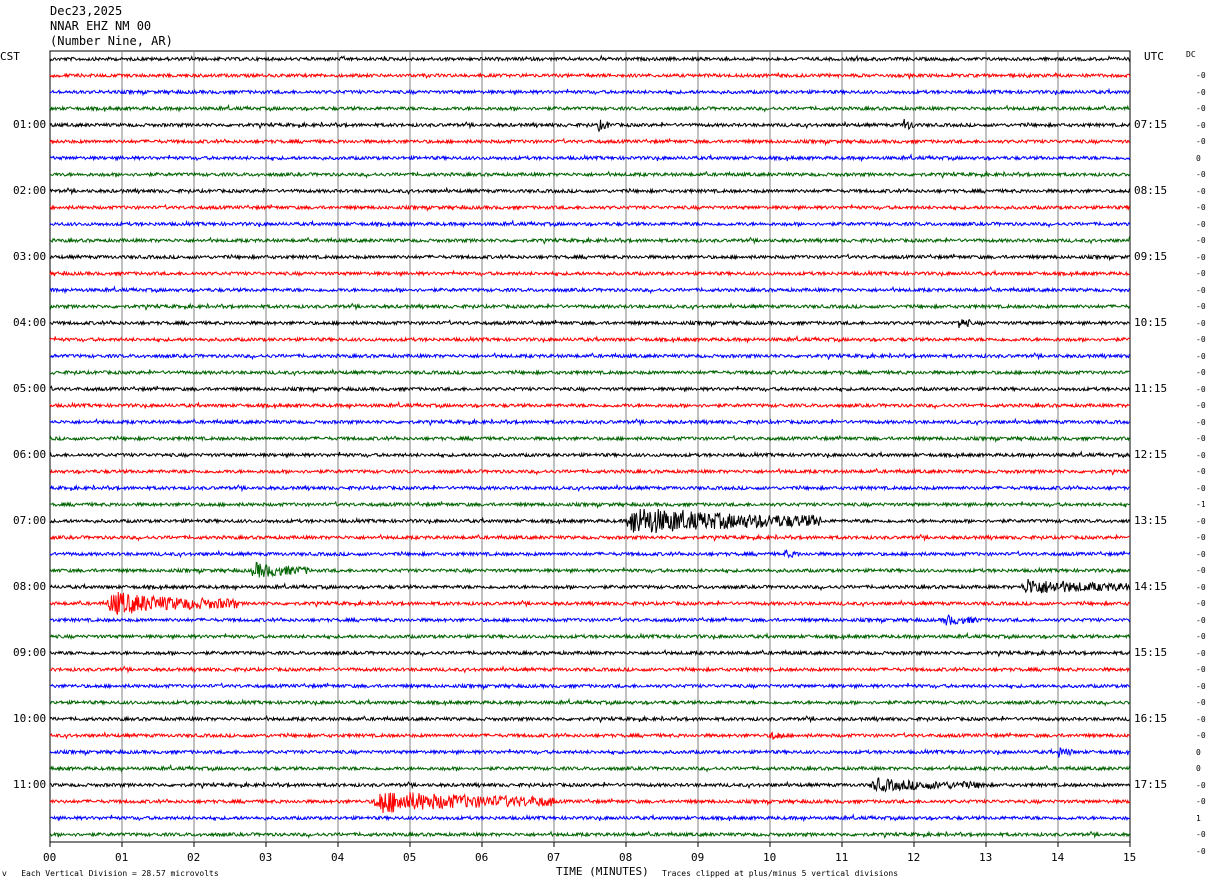 This screenshot has height=886, width=1210. Describe the element at coordinates (986, 857) in the screenshot. I see `x-tick-label: 13` at that location.